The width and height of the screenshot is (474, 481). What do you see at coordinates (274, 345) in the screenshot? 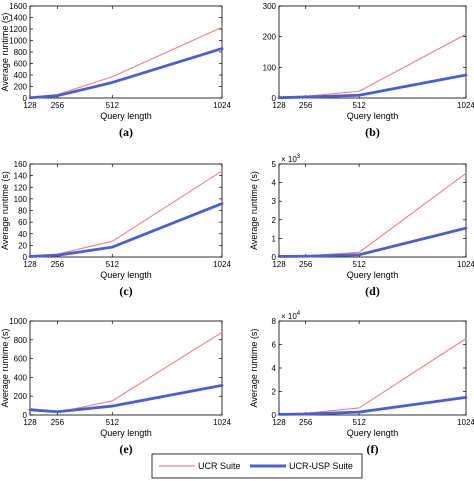
I see `y-tick-label: 6` at bounding box center [274, 345].